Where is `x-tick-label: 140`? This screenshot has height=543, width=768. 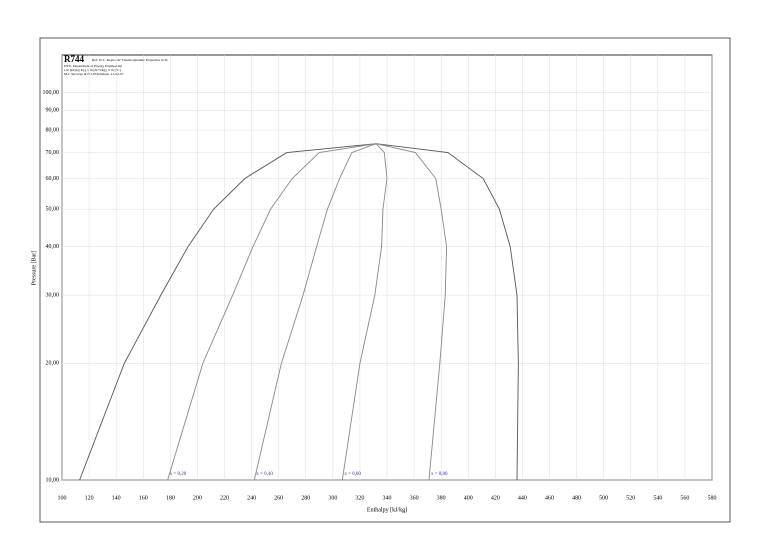 x-tick-label: 140 is located at coordinates (116, 498).